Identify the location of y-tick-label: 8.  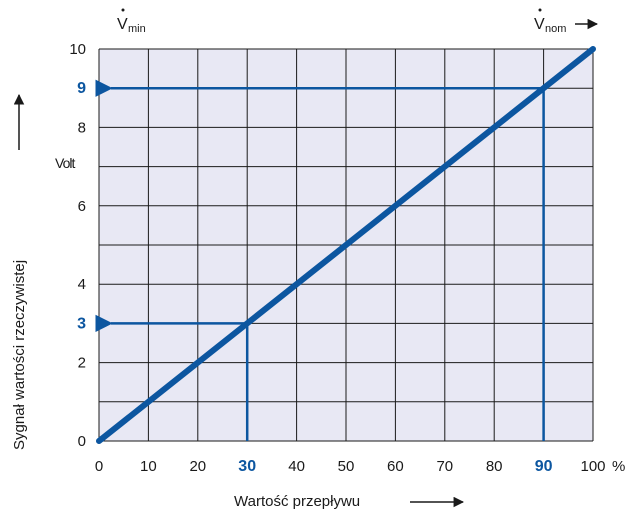
(82, 127).